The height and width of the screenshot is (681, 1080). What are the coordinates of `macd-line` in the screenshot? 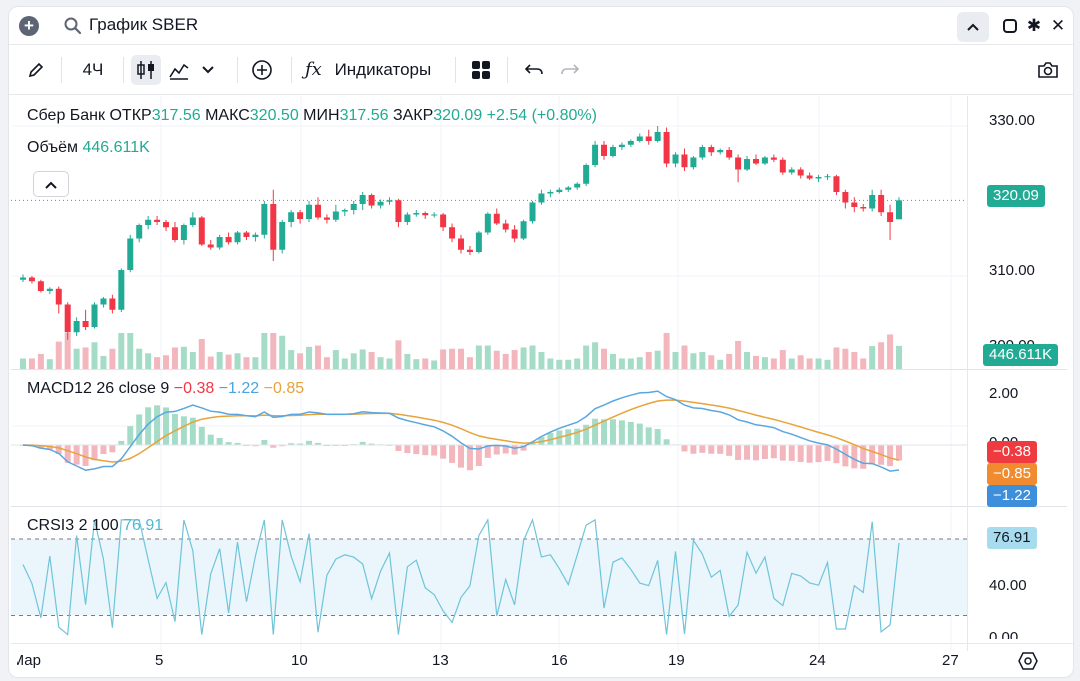 It's located at (461, 431).